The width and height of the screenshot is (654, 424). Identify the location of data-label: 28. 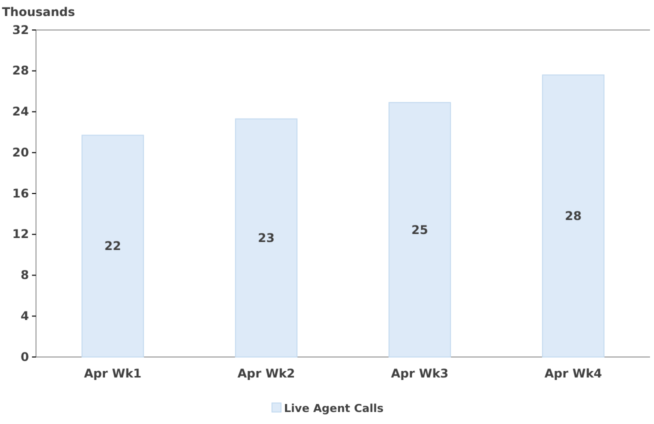
(573, 215).